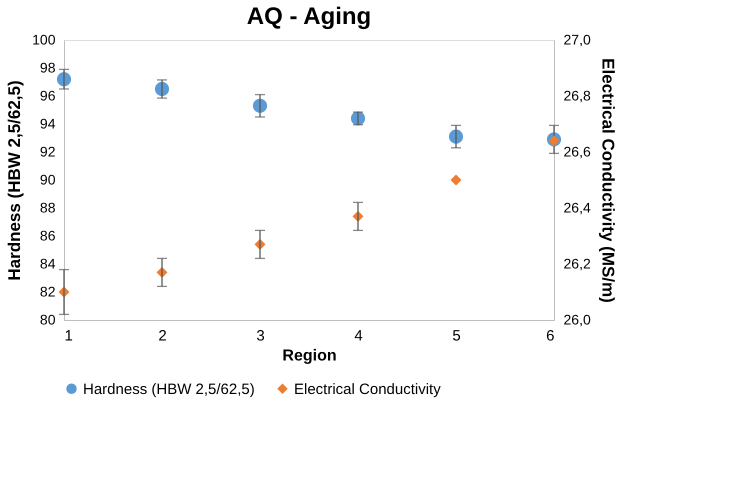 The image size is (733, 496). I want to click on point, so click(456, 180).